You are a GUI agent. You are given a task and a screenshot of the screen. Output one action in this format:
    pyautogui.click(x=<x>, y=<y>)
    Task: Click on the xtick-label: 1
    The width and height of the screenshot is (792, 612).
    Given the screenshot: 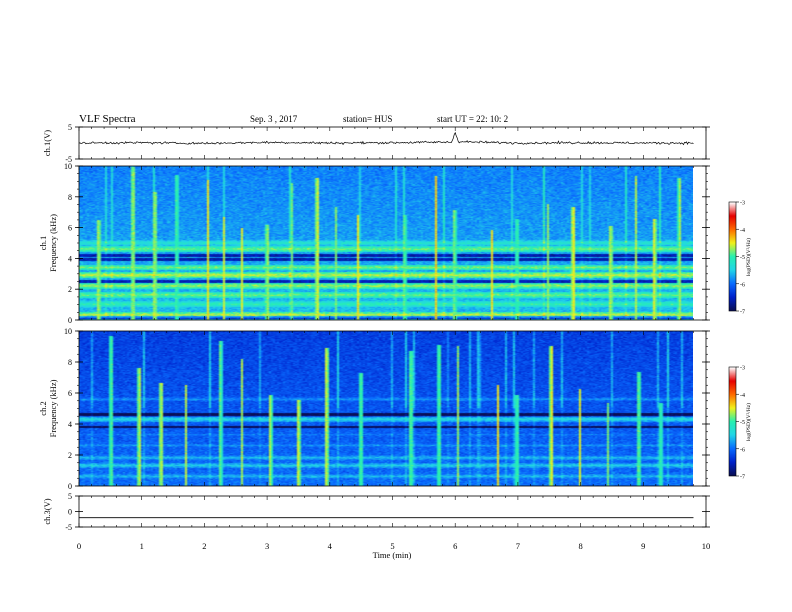 What is the action you would take?
    pyautogui.click(x=142, y=546)
    